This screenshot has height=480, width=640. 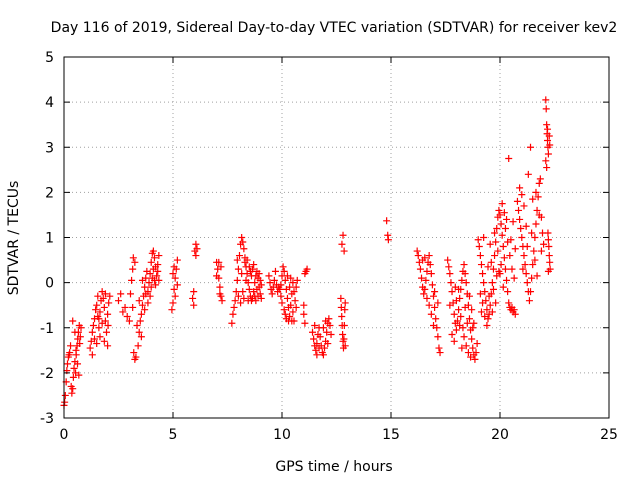 What do you see at coordinates (49, 103) in the screenshot?
I see `y-tick-label: 4` at bounding box center [49, 103].